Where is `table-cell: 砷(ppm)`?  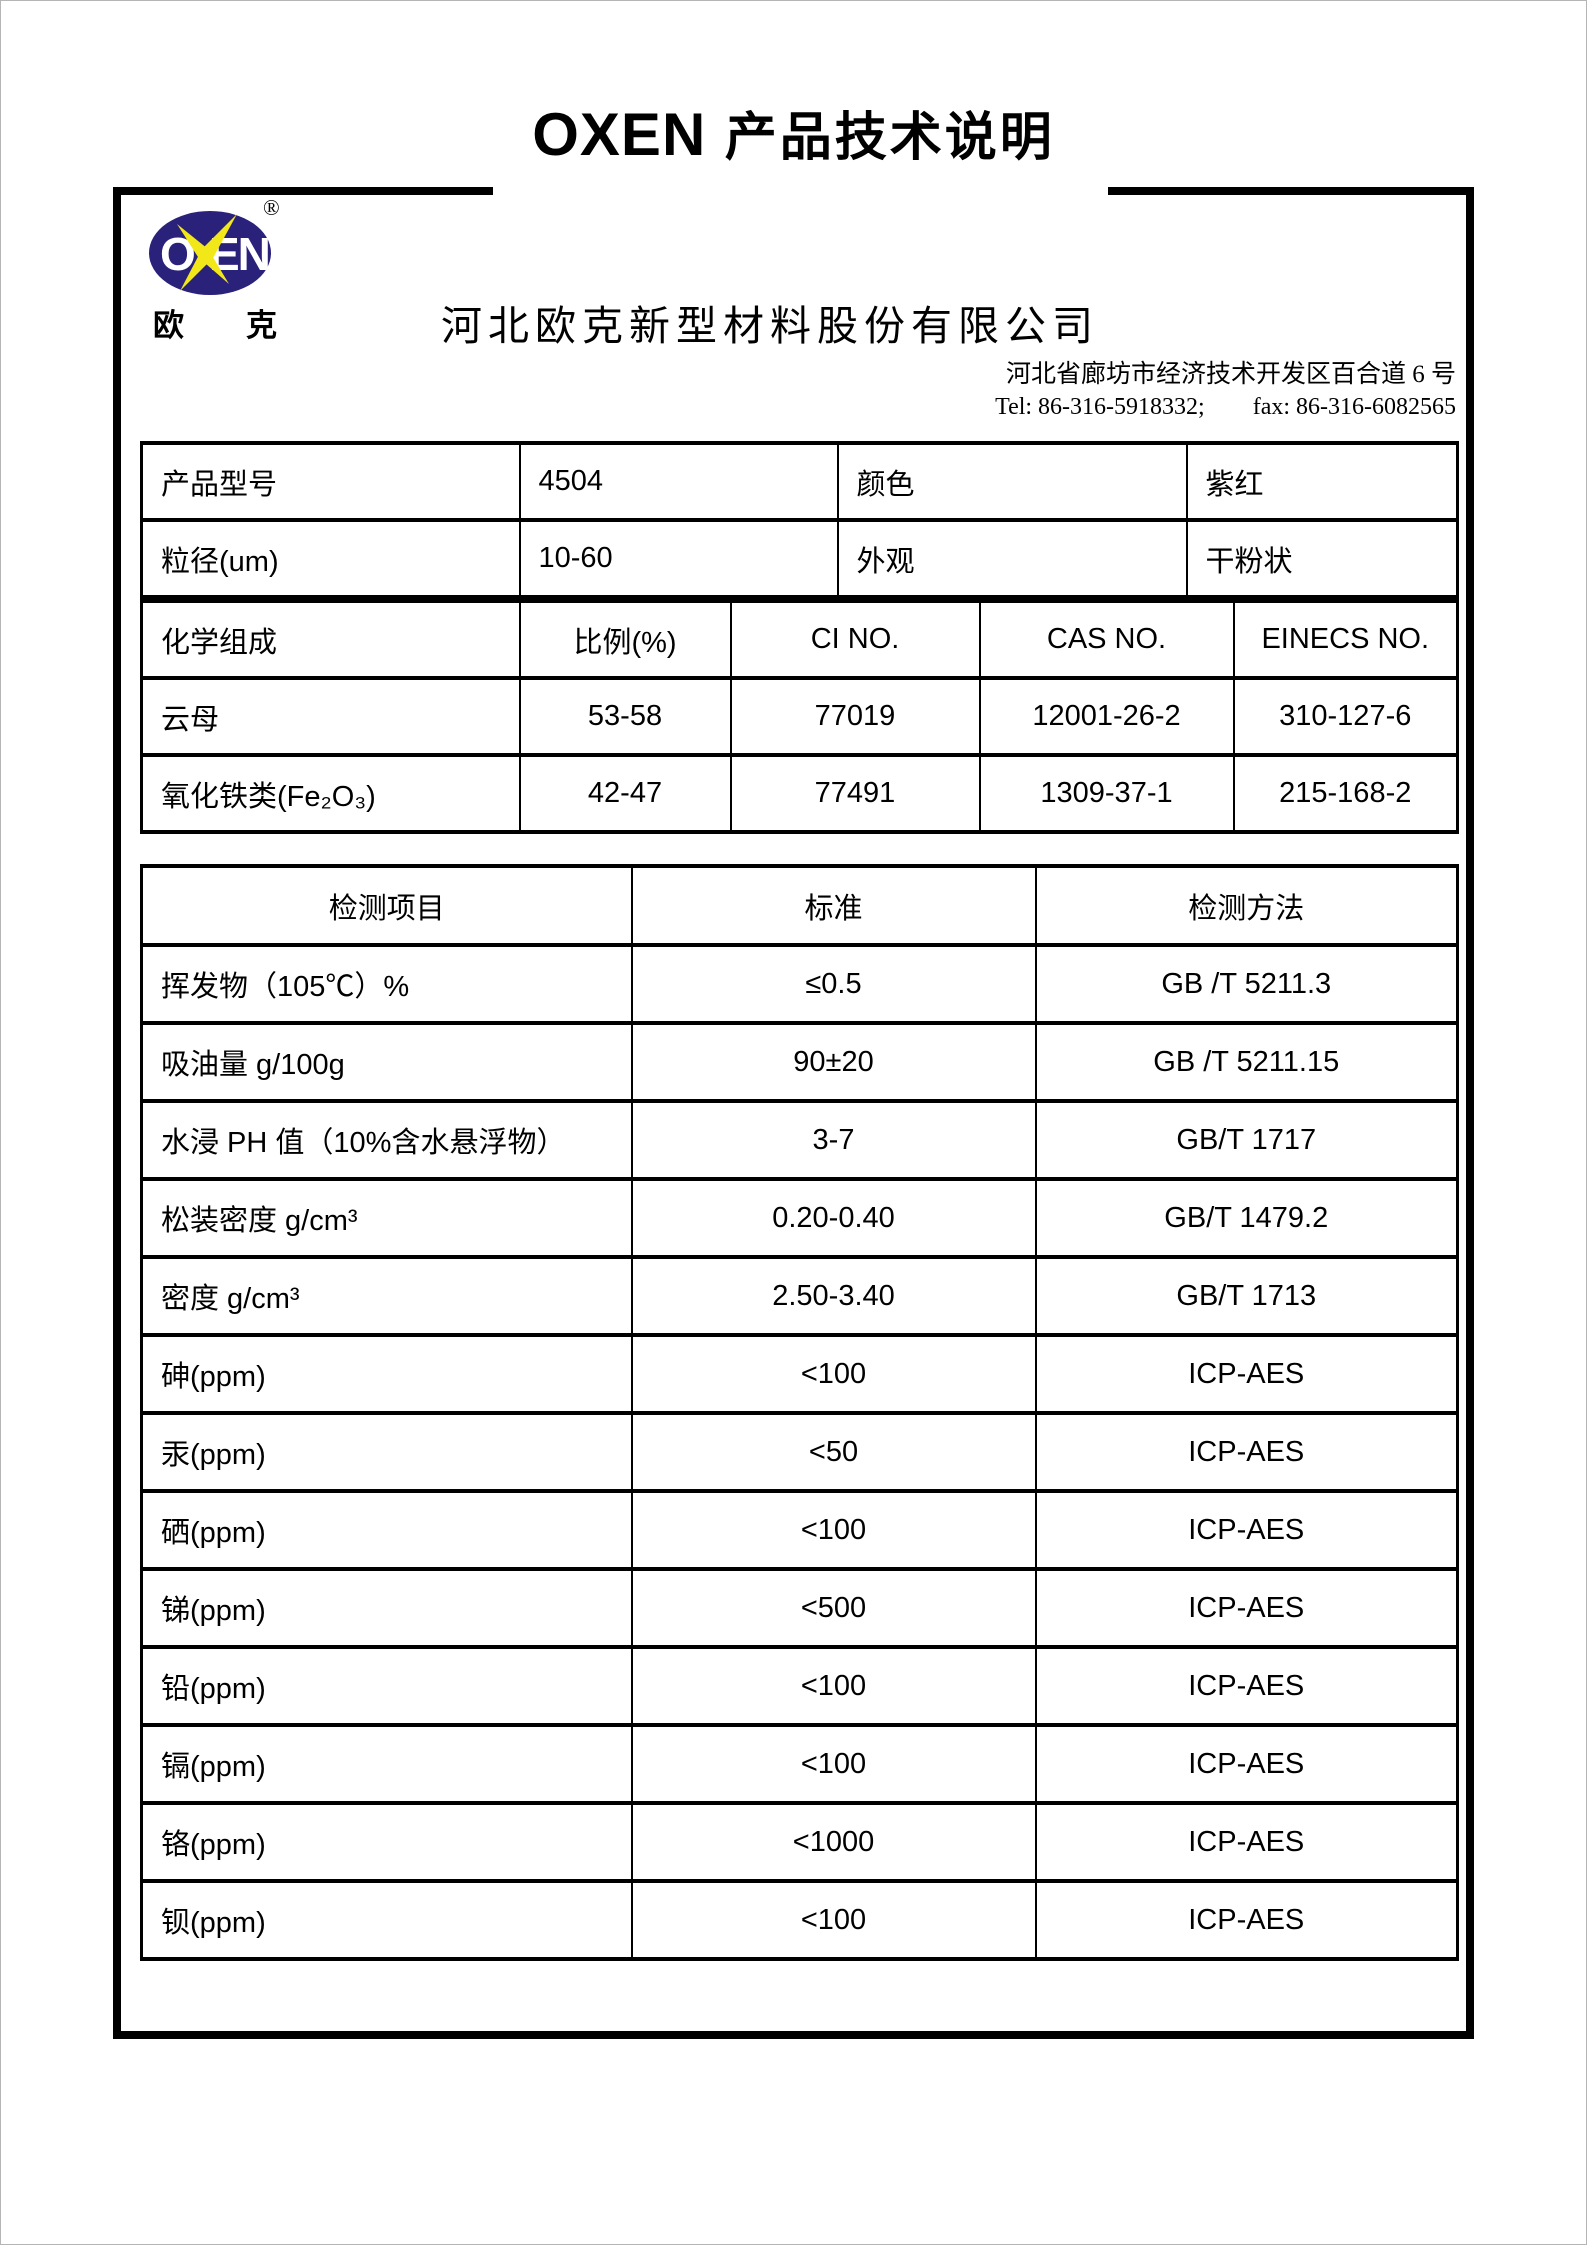 table-cell: 砷(ppm) is located at coordinates (386, 1374).